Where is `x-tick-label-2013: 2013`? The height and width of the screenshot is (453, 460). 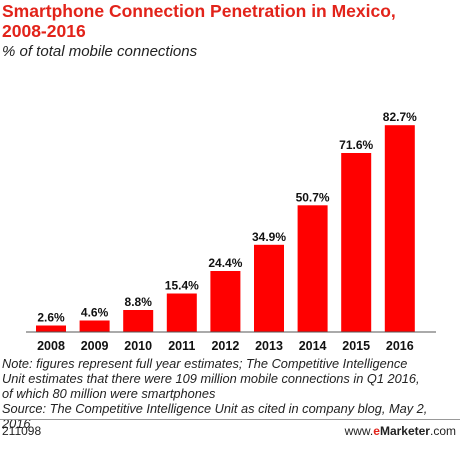
x-tick-label-2013: 2013 is located at coordinates (269, 346).